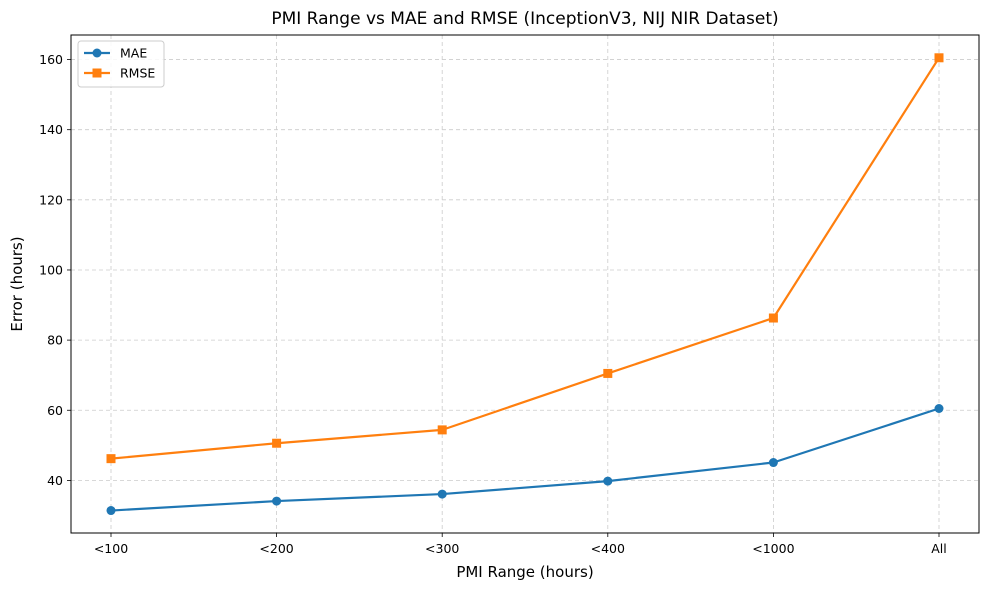 The width and height of the screenshot is (989, 590). Describe the element at coordinates (115, 53) in the screenshot. I see `legend-item-mae: MAE` at that location.